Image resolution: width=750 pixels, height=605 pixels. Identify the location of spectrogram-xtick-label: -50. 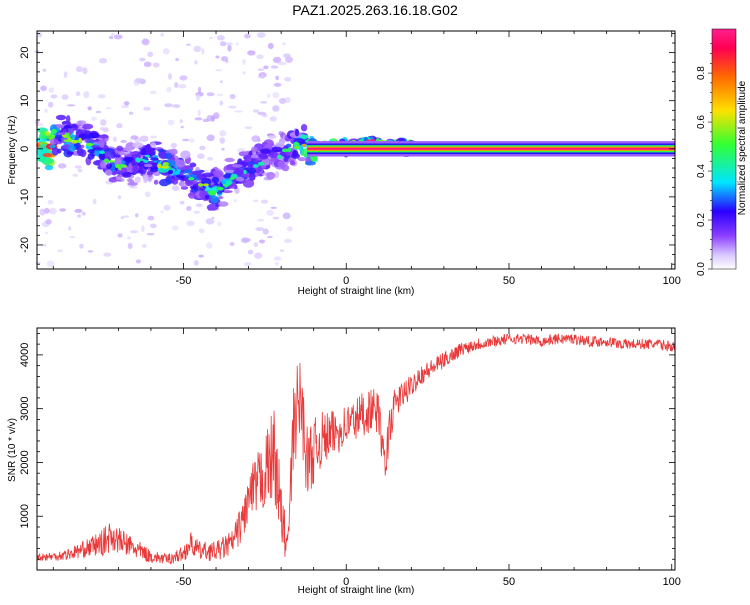
(184, 281).